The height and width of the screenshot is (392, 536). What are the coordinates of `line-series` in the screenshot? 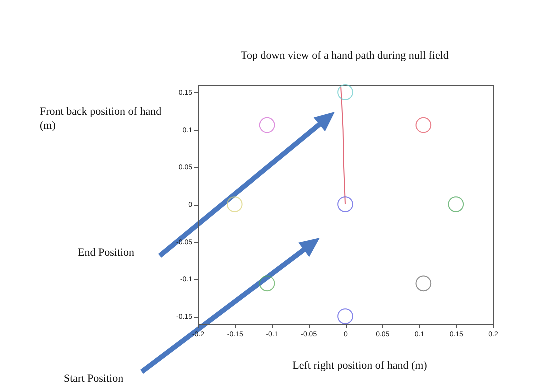 It's located at (343, 145).